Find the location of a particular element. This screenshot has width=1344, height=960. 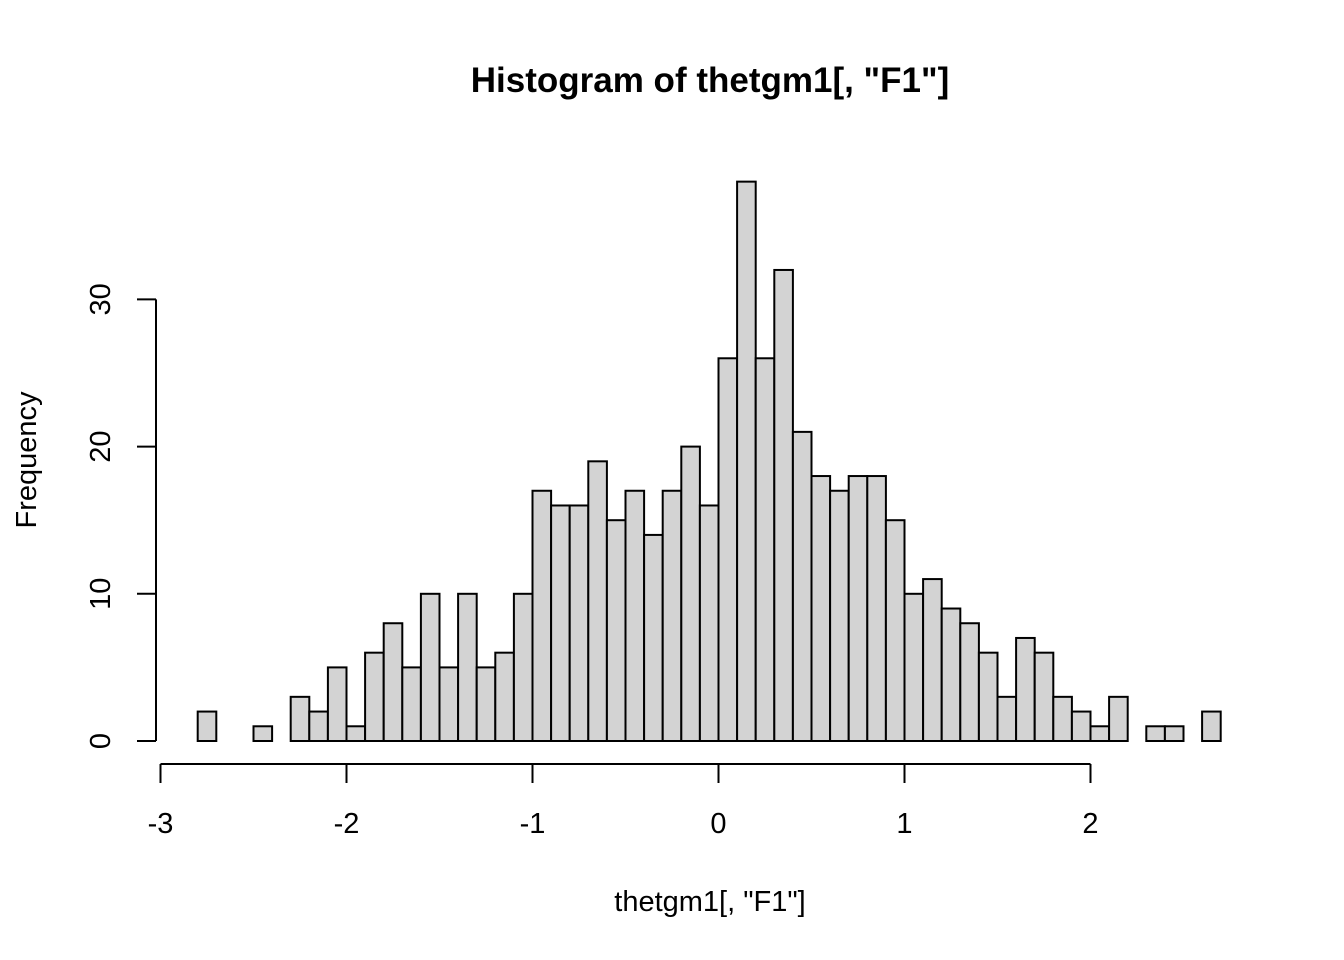

y-tick-label: 20 is located at coordinates (101, 446).